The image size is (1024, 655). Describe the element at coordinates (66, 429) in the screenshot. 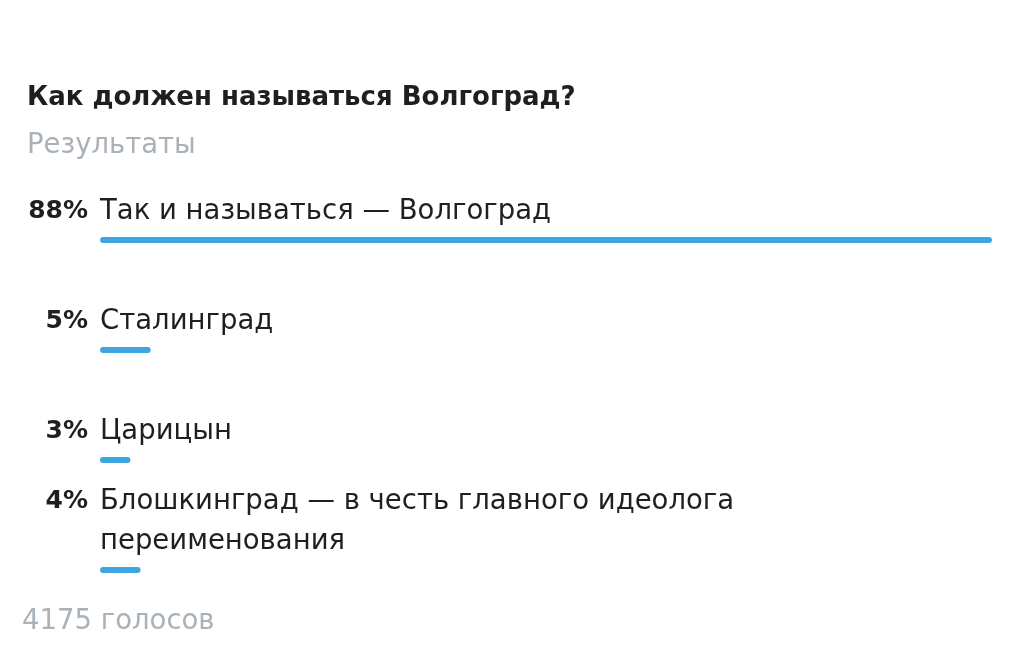

I see `data-label: 3%` at that location.